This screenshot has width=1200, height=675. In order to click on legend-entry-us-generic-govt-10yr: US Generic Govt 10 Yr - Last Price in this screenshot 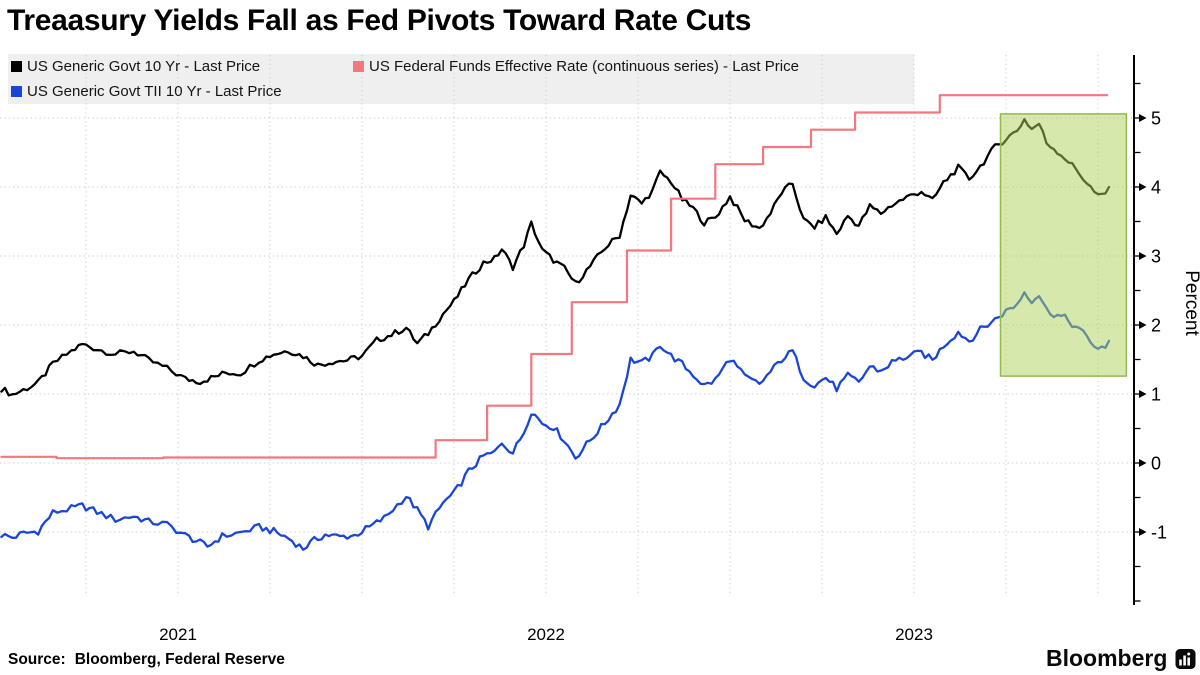, I will do `click(135, 66)`.